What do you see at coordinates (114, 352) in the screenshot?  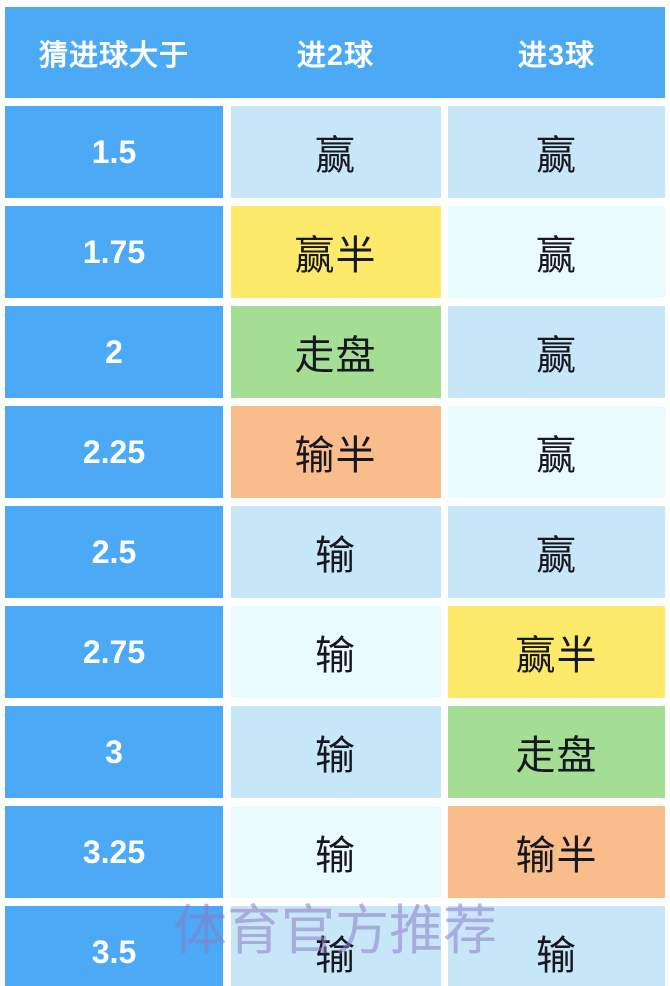 I see `handicap-cell: 2` at bounding box center [114, 352].